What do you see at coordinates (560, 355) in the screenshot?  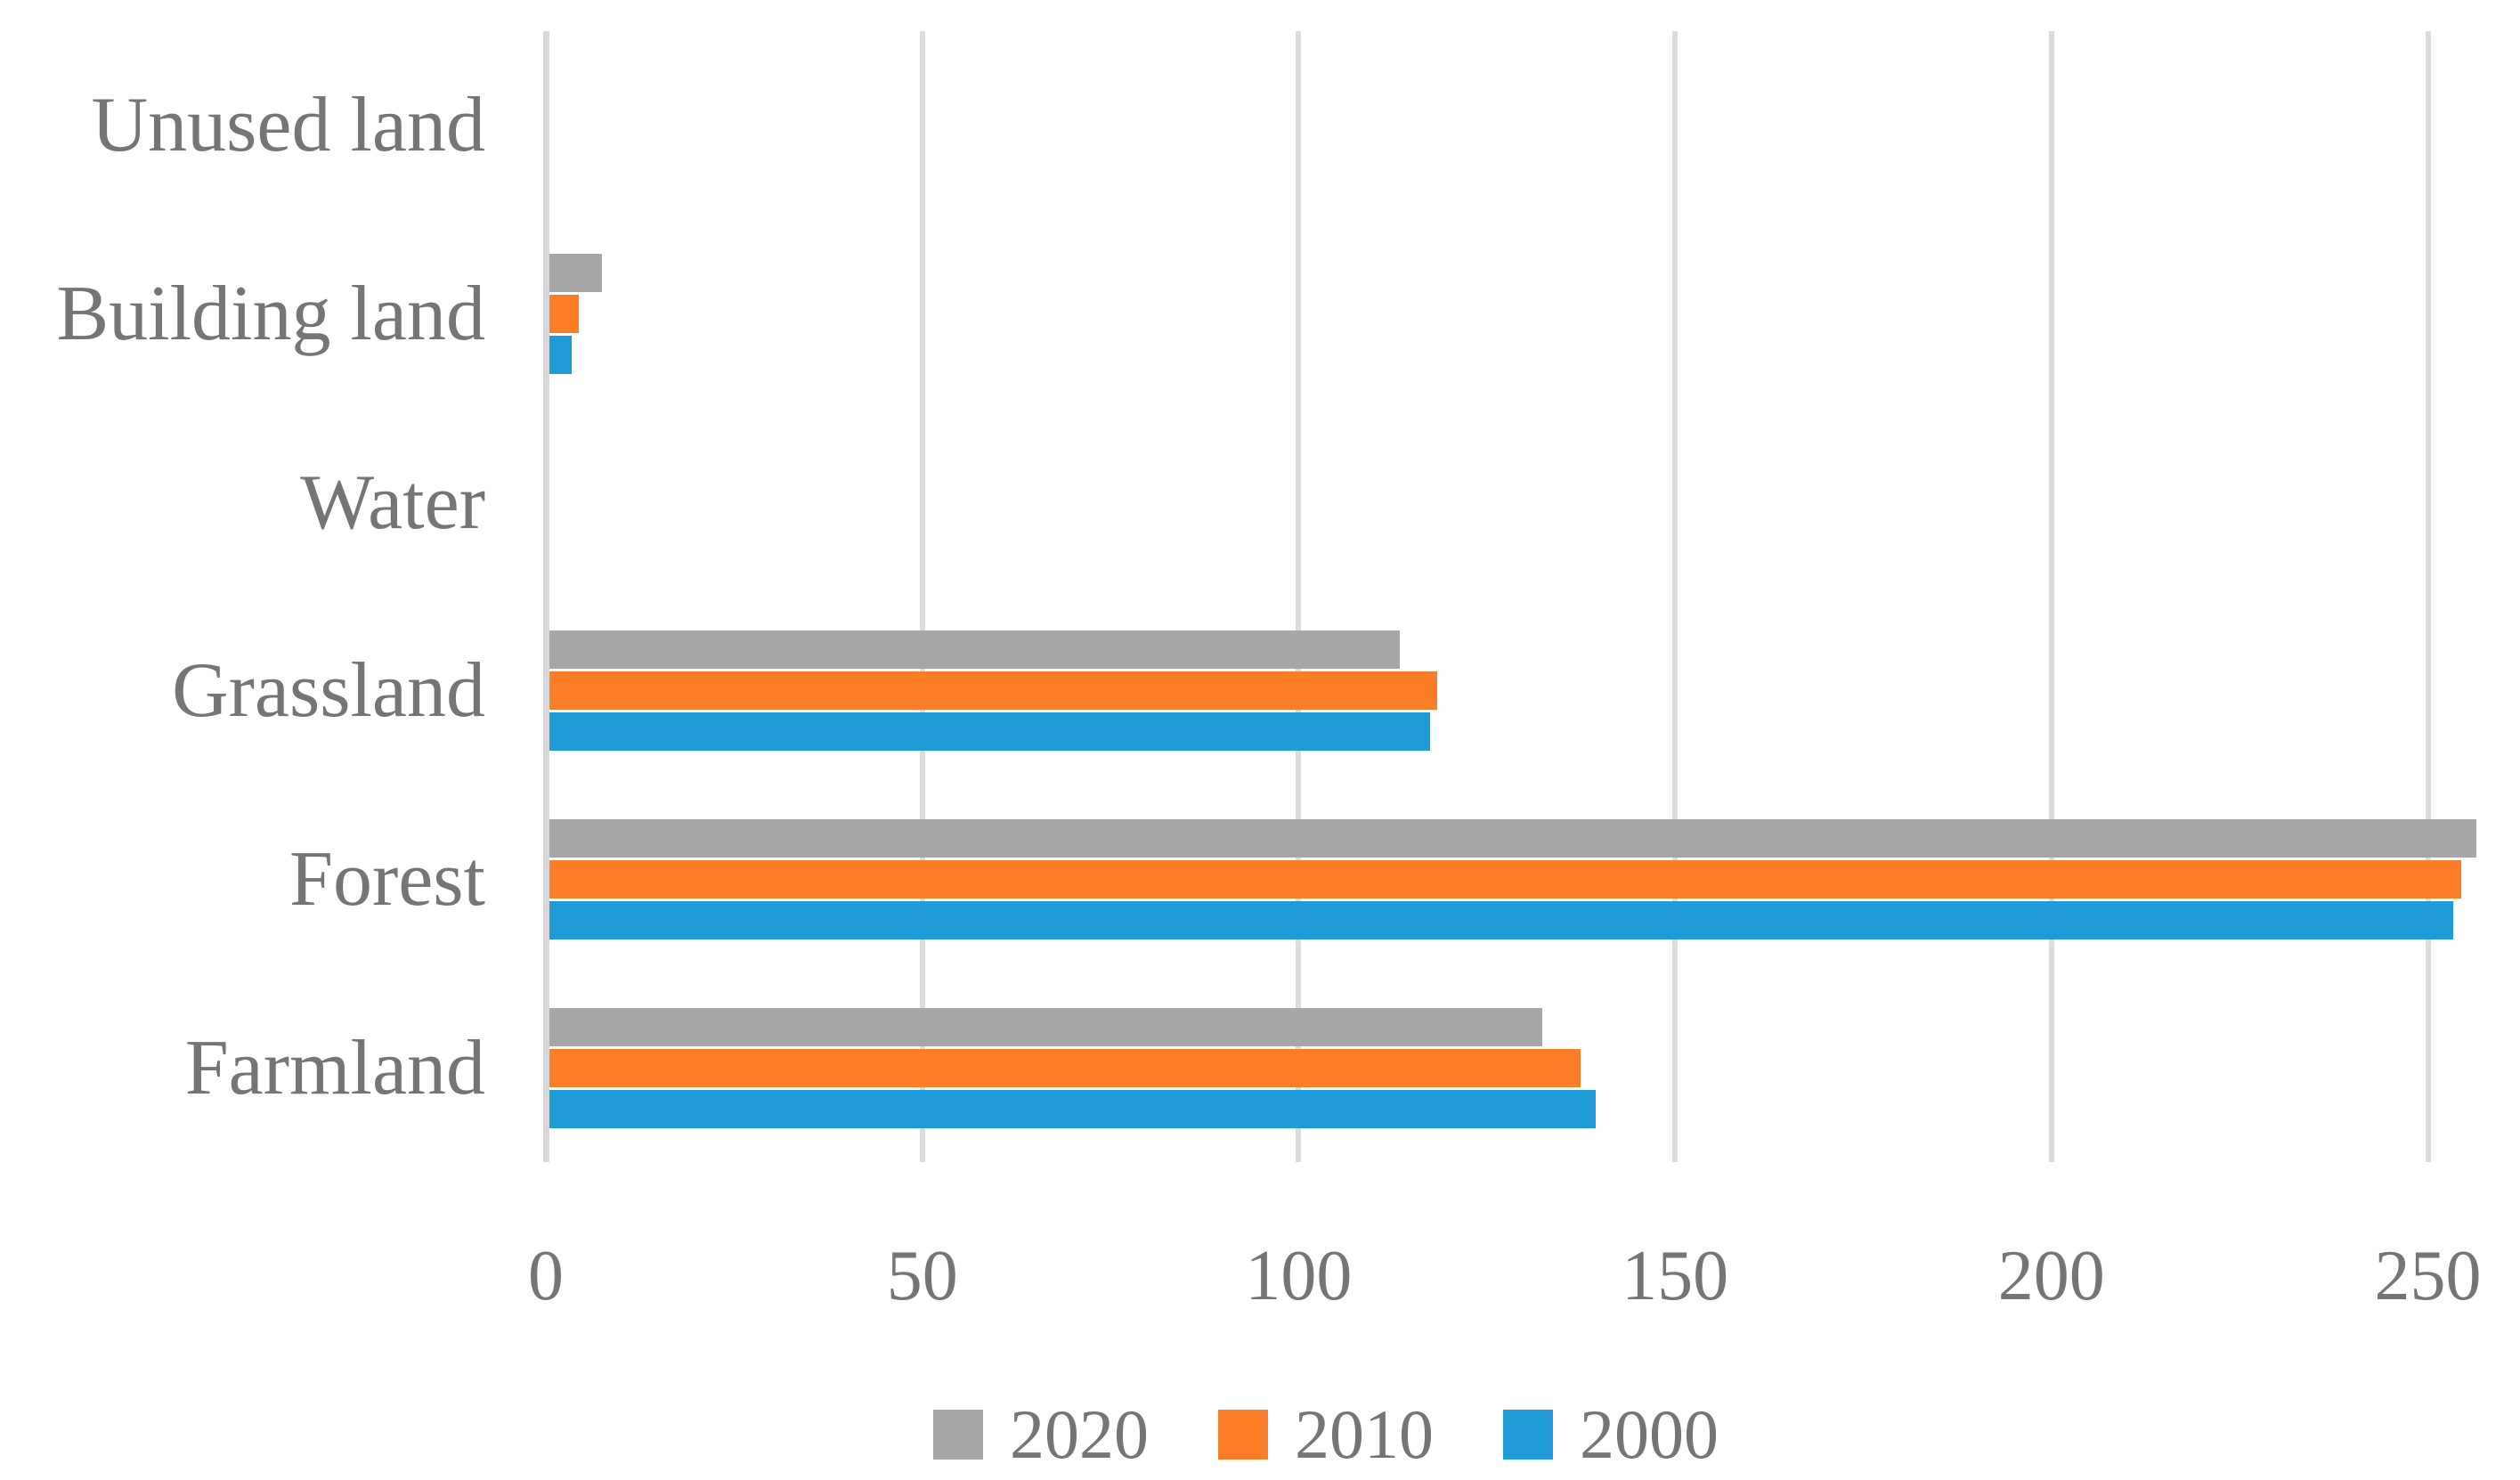 I see `bar-building-land-2000` at bounding box center [560, 355].